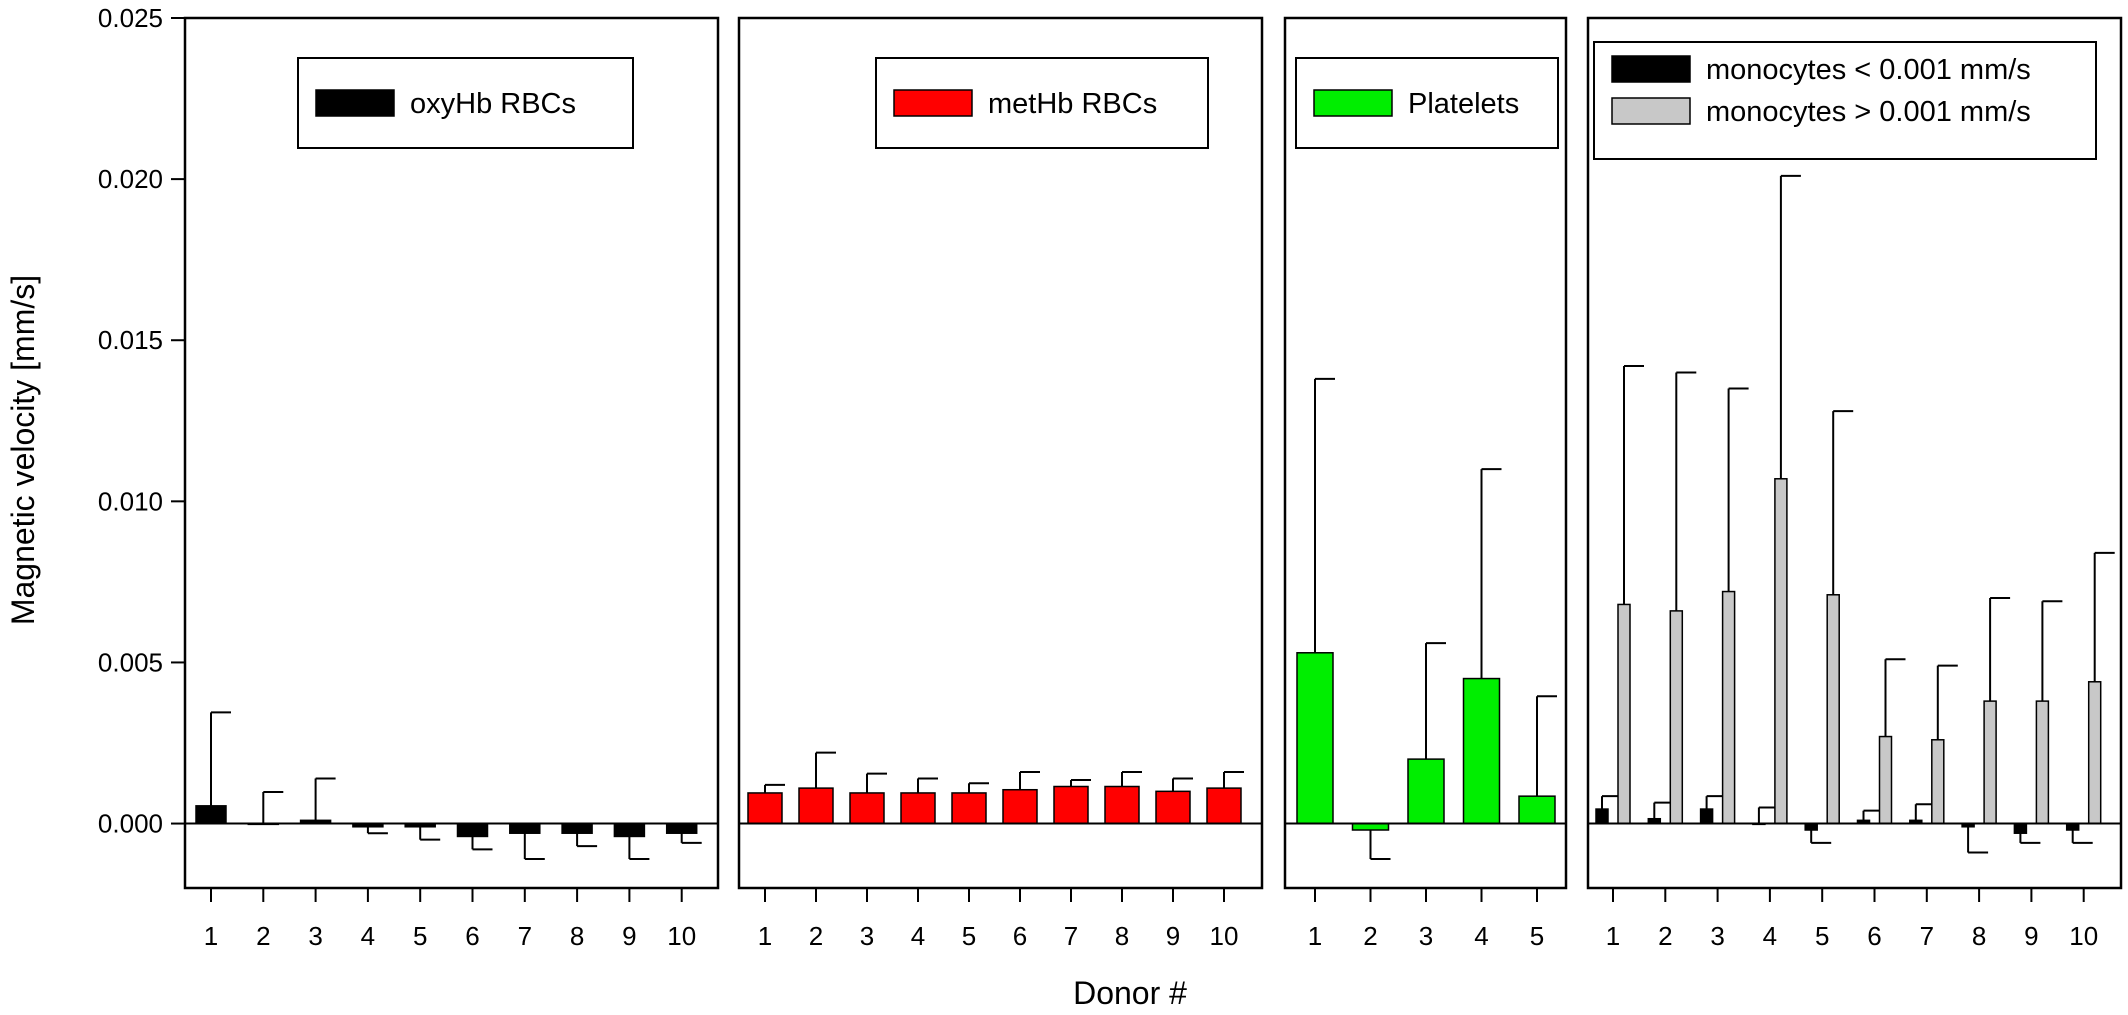 Image resolution: width=2128 pixels, height=1015 pixels. What do you see at coordinates (141, 421) in the screenshot?
I see `y-axis: 0.000 0.005 0.010 0.015 0.020 0.025` at bounding box center [141, 421].